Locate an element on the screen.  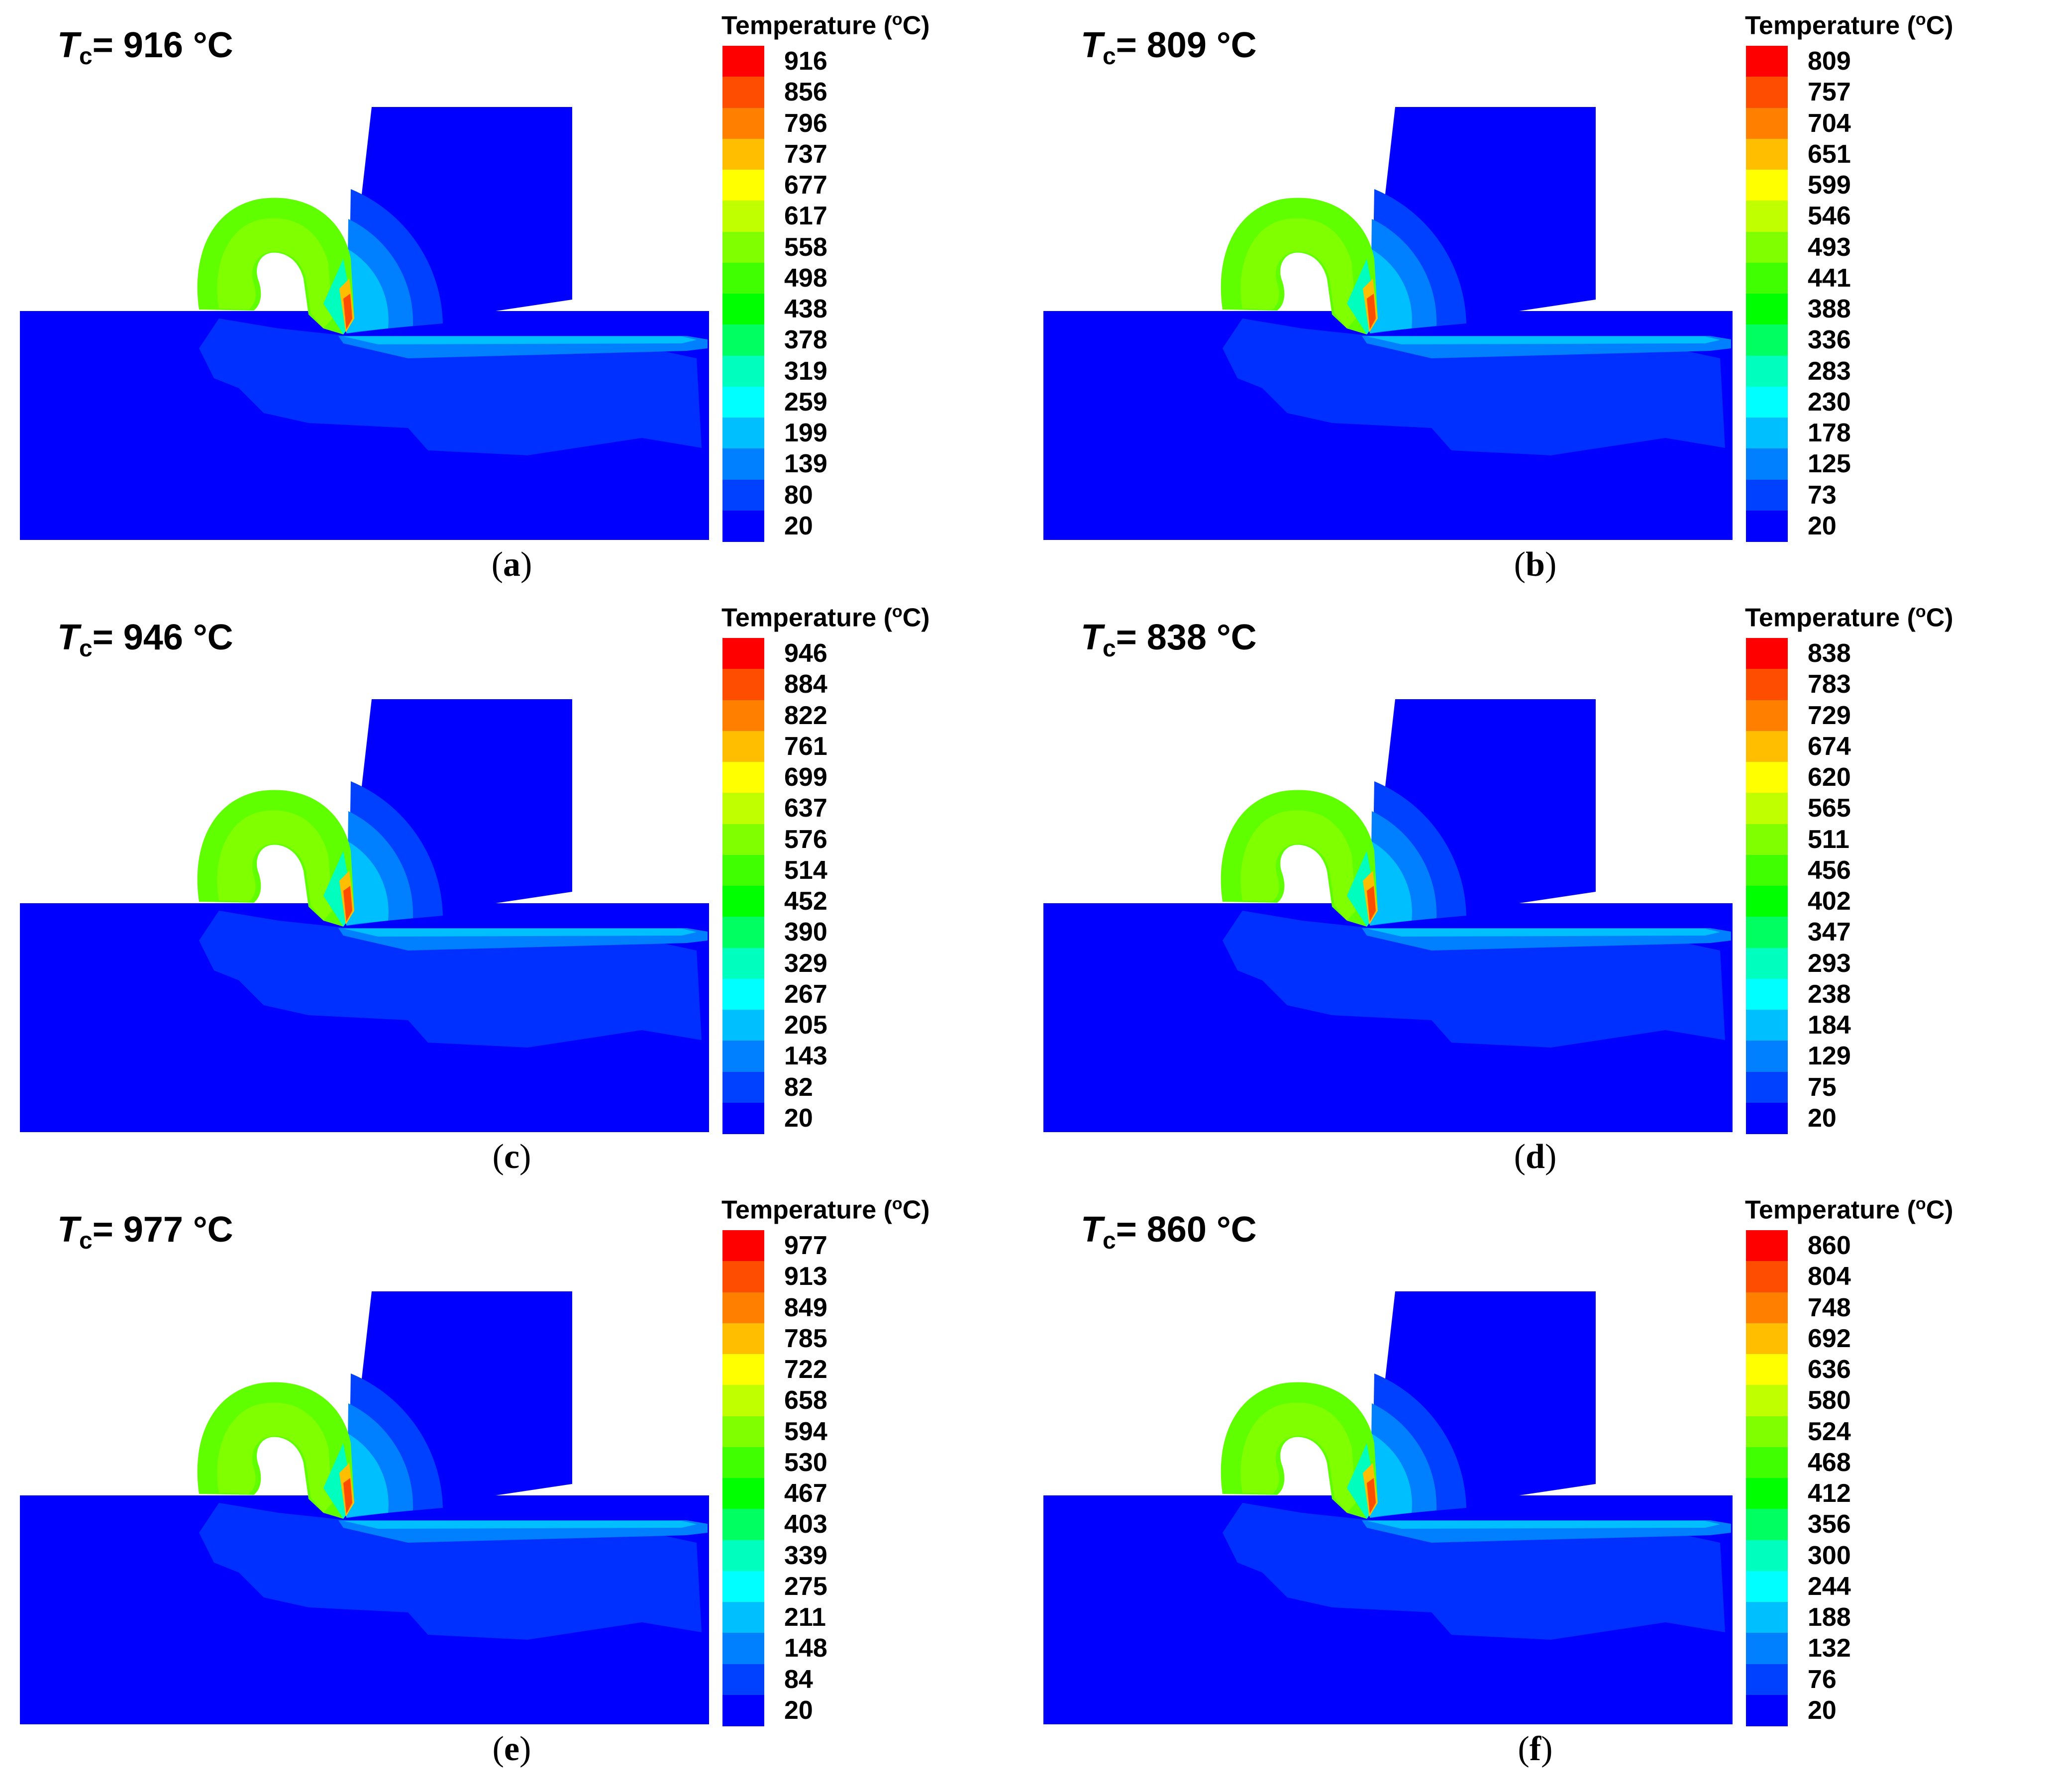
legend-tick-label: 139 is located at coordinates (805, 464).